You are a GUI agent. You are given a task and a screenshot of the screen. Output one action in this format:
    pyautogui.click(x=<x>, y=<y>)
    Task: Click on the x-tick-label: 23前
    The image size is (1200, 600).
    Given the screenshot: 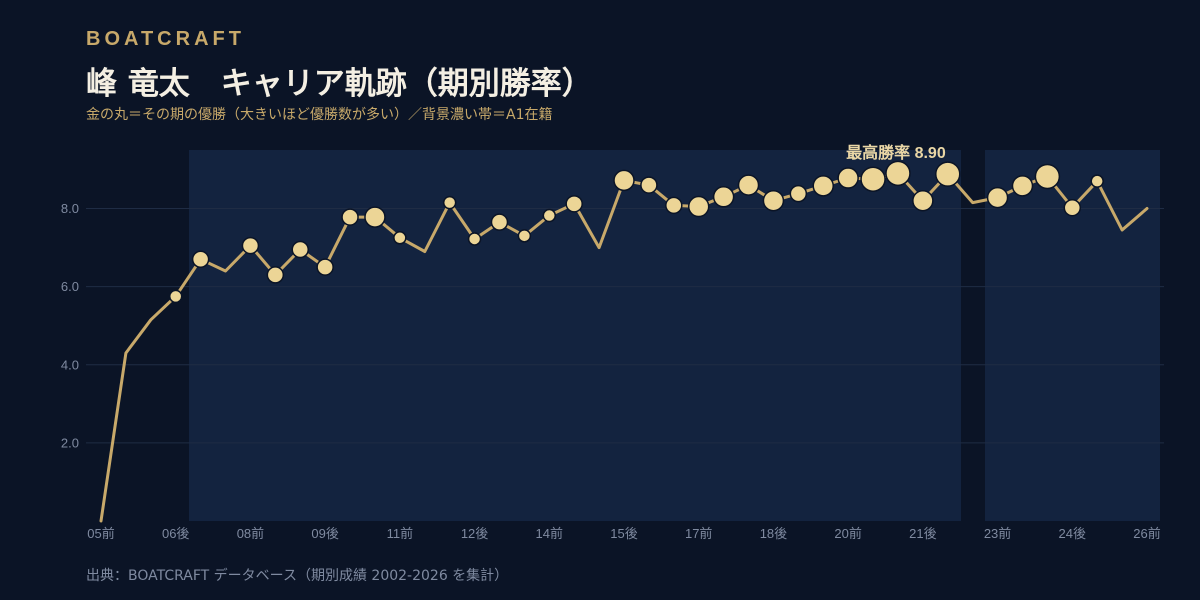 What is the action you would take?
    pyautogui.click(x=997, y=533)
    